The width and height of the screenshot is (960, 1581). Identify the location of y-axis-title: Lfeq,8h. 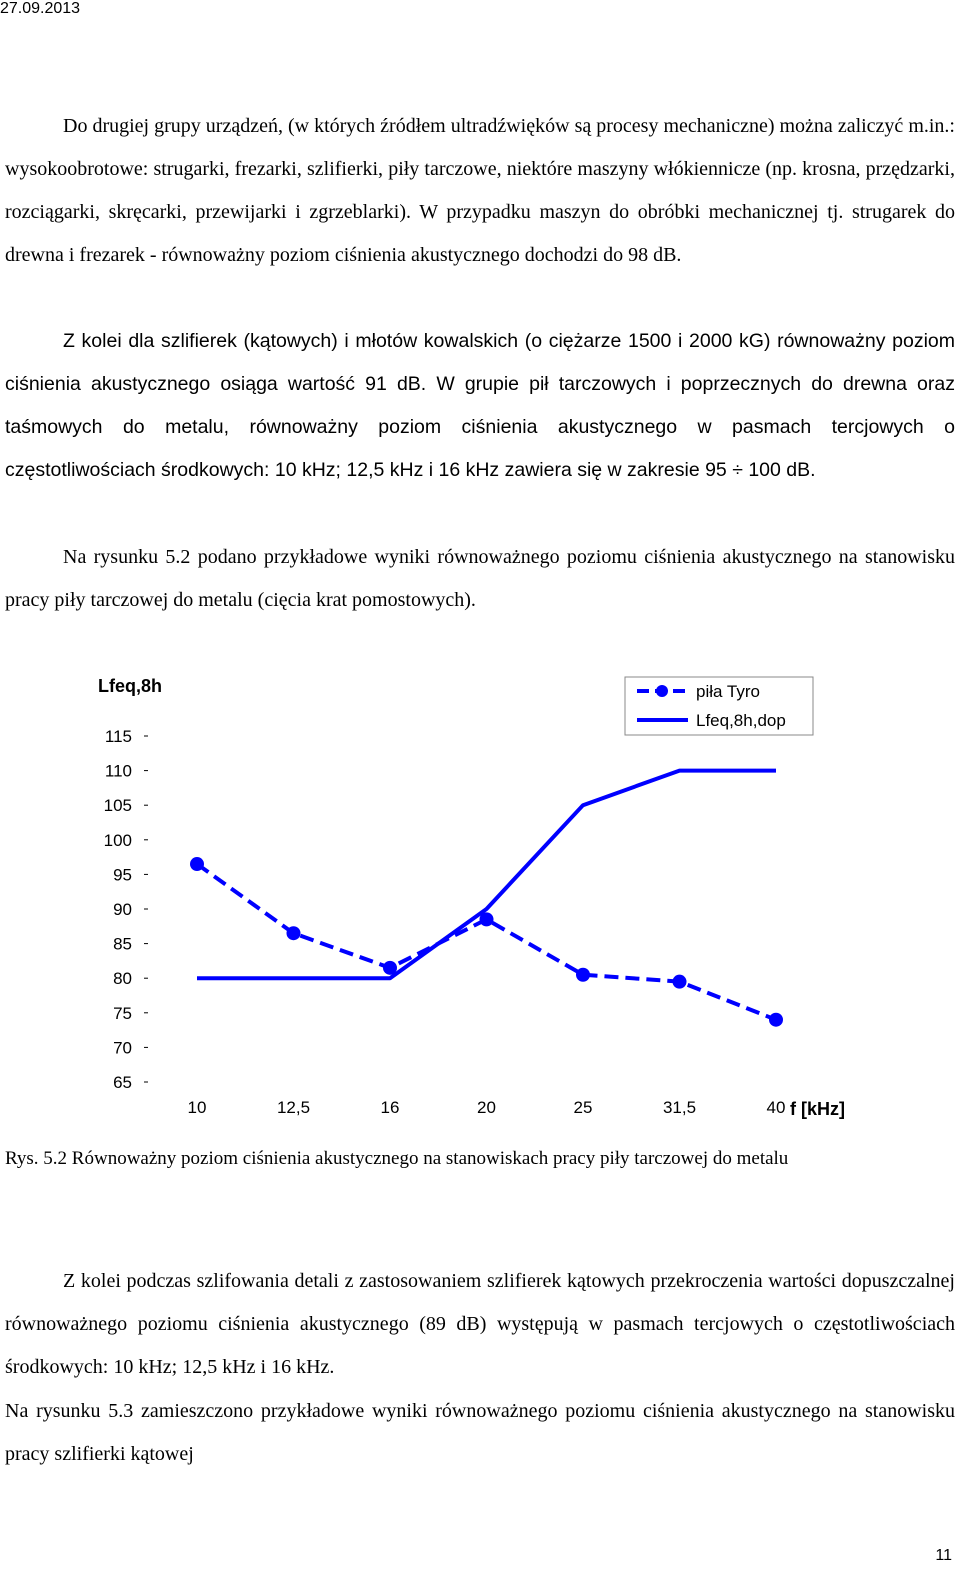
(130, 686).